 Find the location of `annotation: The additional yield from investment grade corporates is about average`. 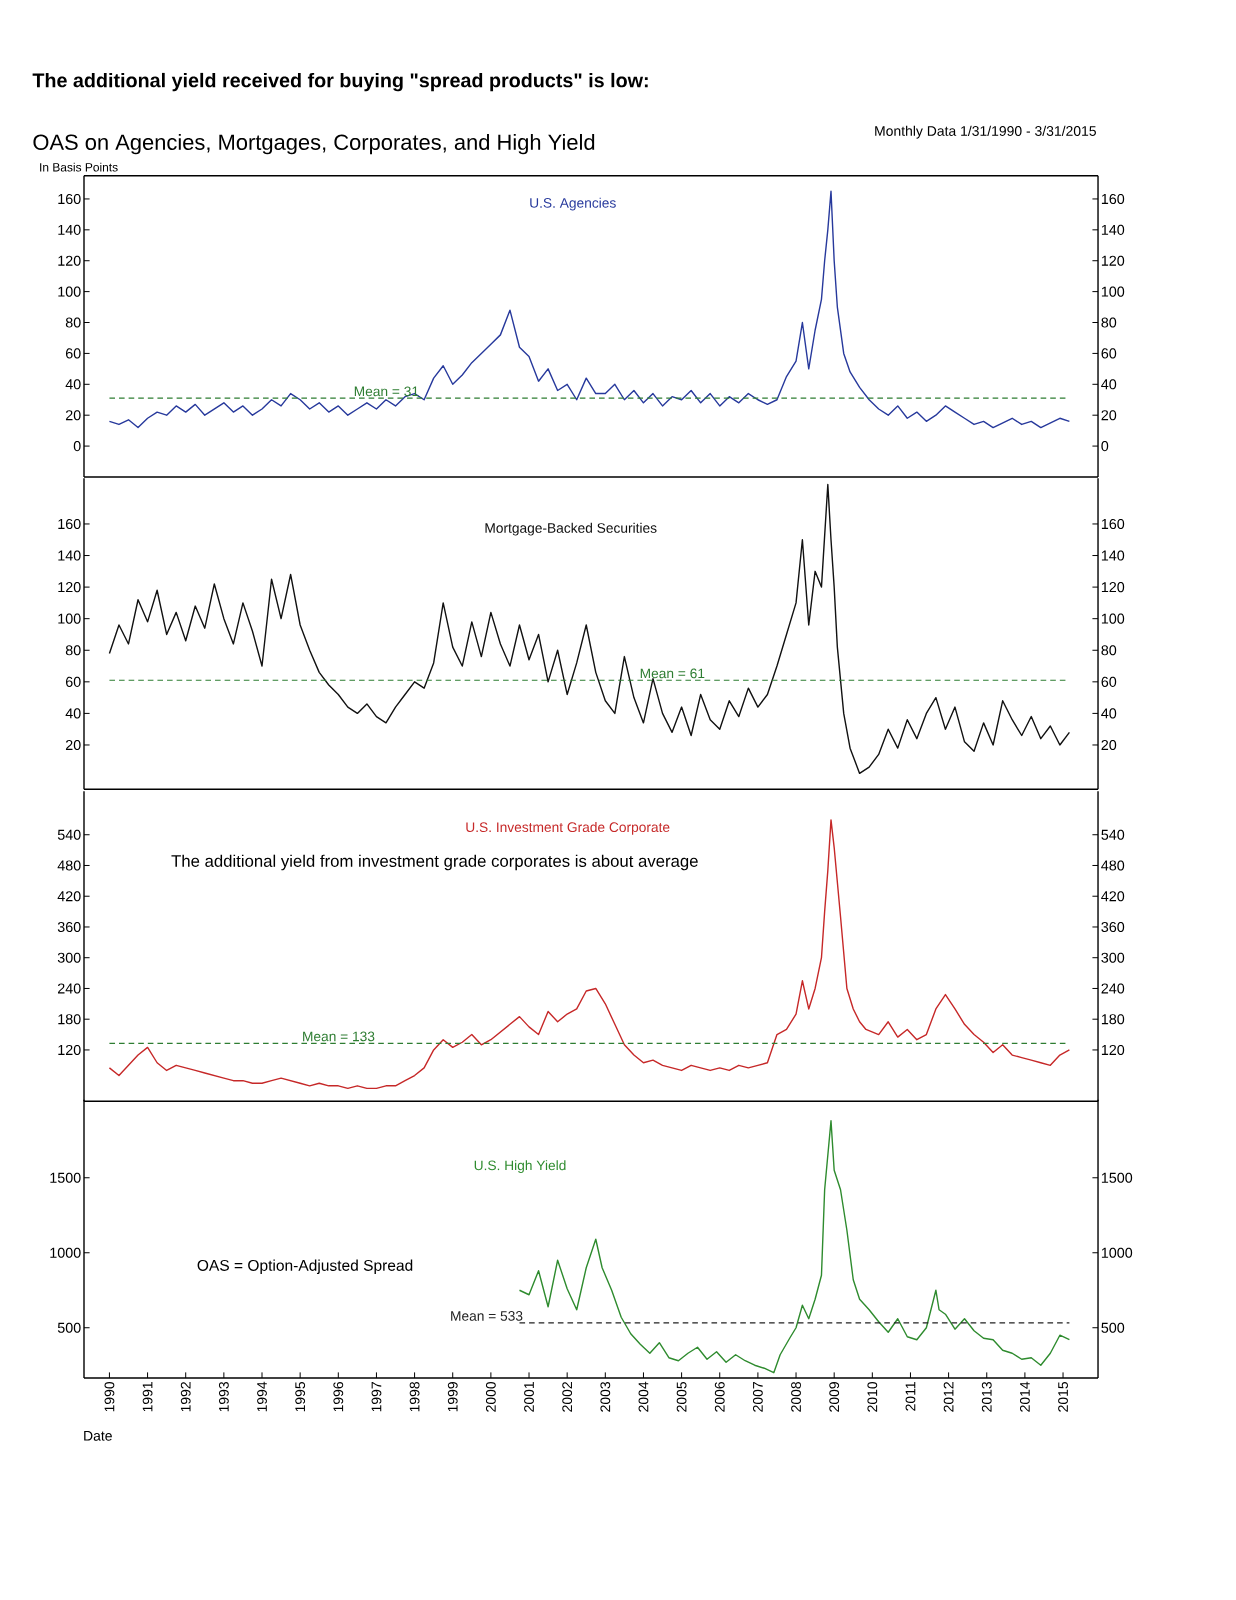

annotation: The additional yield from investment grade corporates is about average is located at coordinates (434, 862).